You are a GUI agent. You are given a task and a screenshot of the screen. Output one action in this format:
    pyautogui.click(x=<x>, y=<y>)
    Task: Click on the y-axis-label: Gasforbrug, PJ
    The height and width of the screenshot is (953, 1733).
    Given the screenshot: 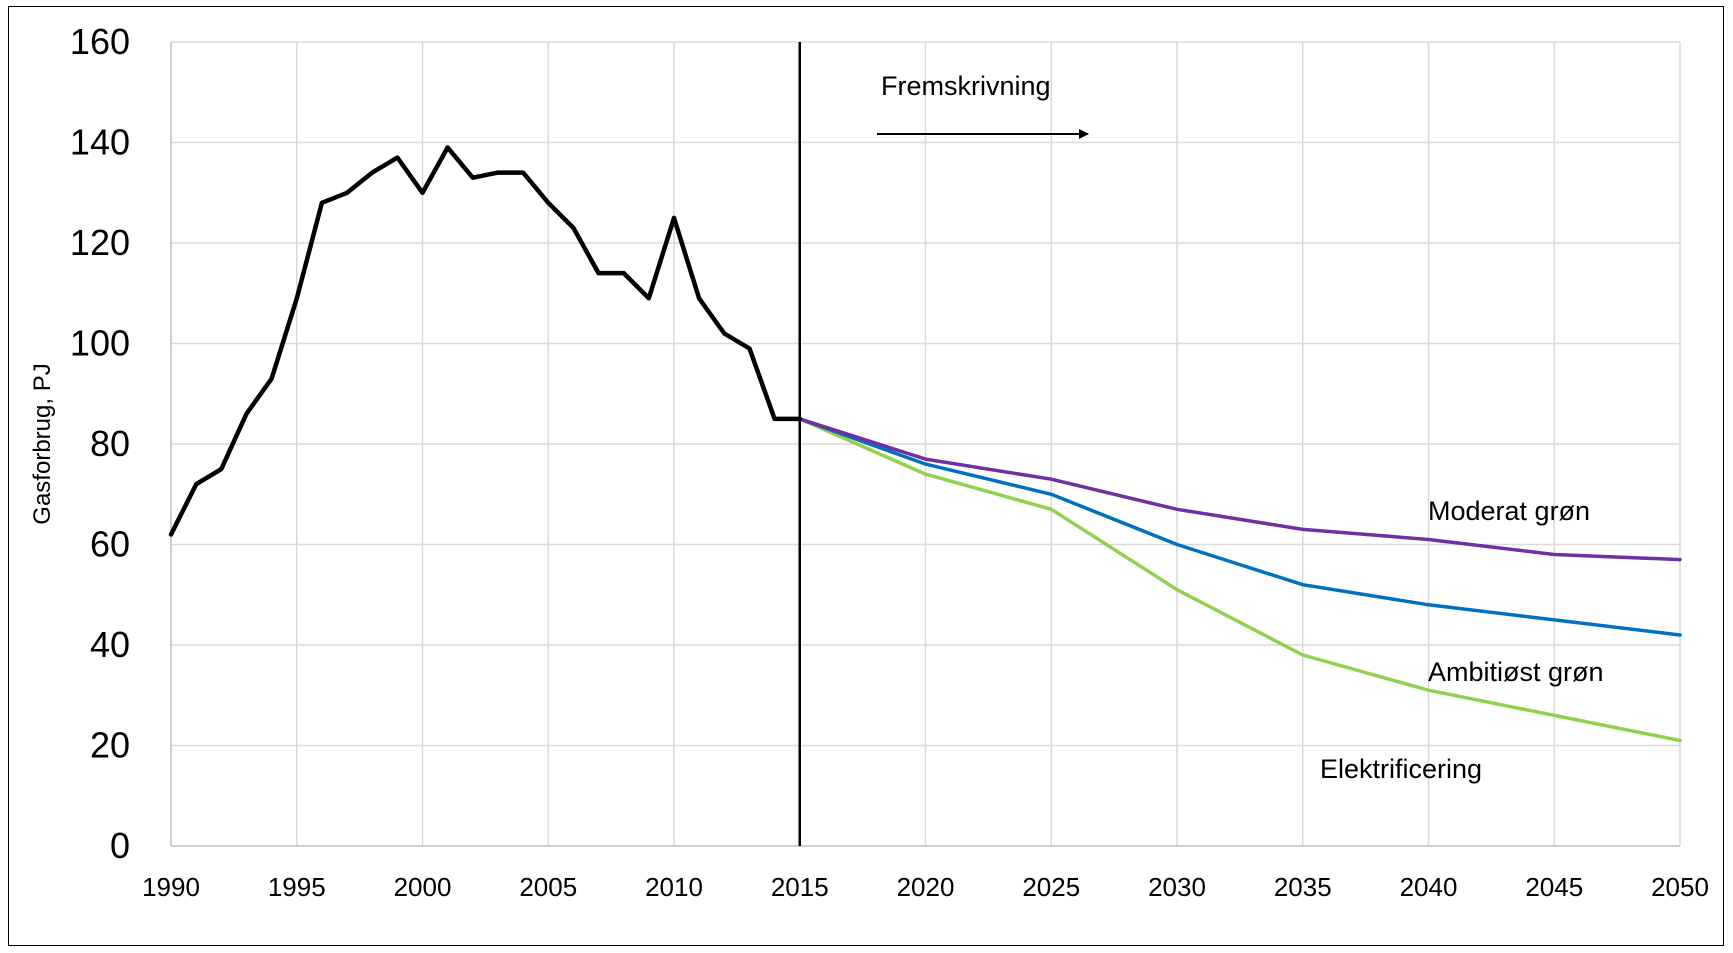 What is the action you would take?
    pyautogui.click(x=42, y=443)
    